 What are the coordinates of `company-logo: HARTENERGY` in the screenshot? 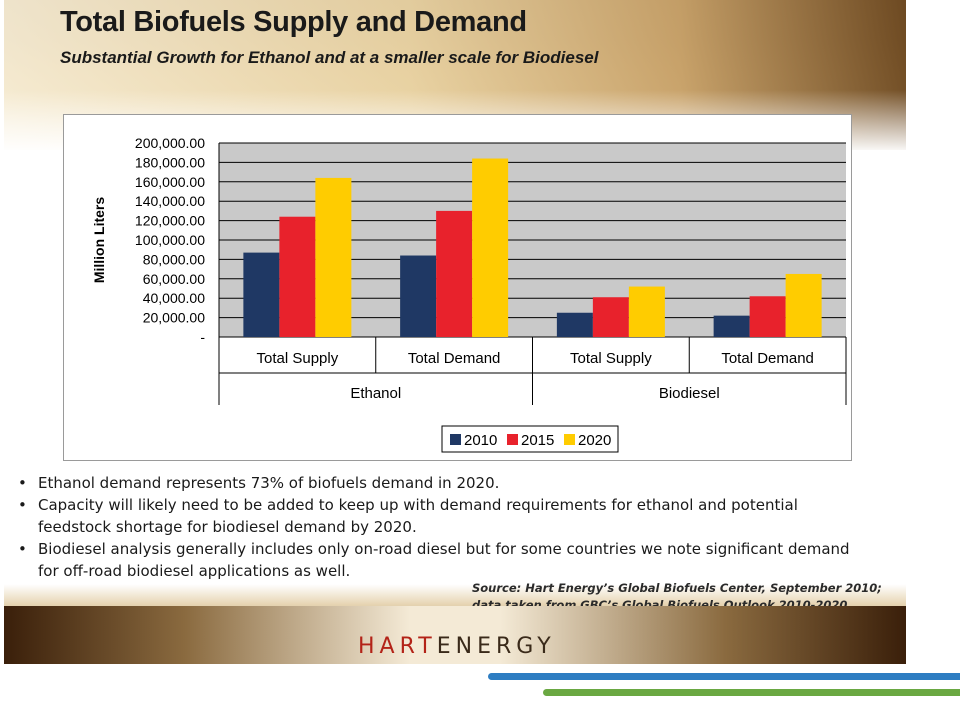 It's located at (457, 646).